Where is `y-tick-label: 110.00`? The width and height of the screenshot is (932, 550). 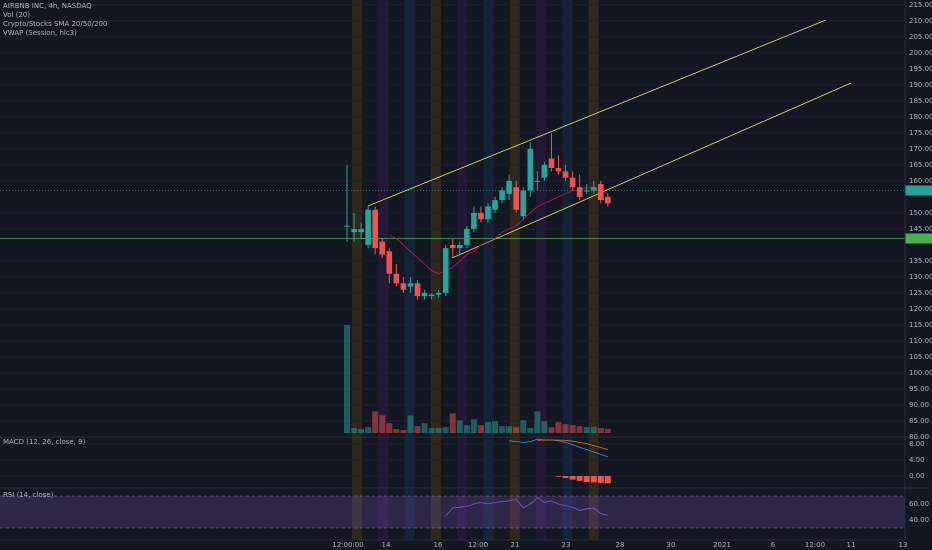
y-tick-label: 110.00 is located at coordinates (920, 341).